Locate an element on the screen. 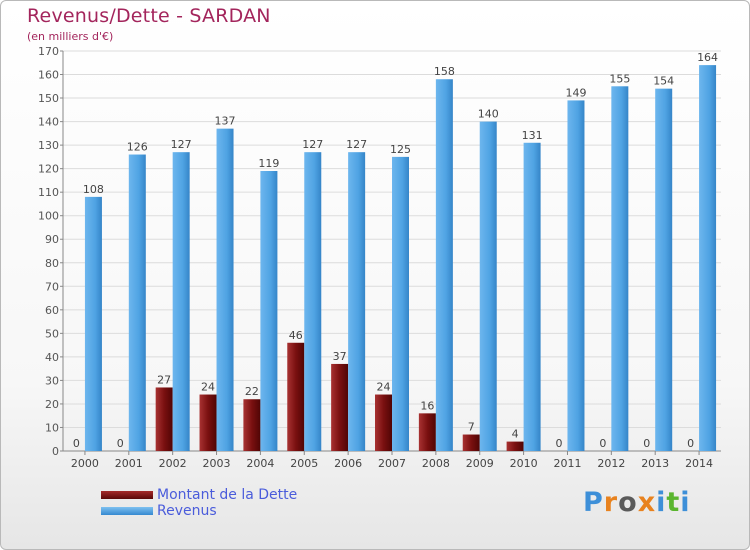 The width and height of the screenshot is (750, 550). legend-item-dette: Montant de la Dette is located at coordinates (199, 495).